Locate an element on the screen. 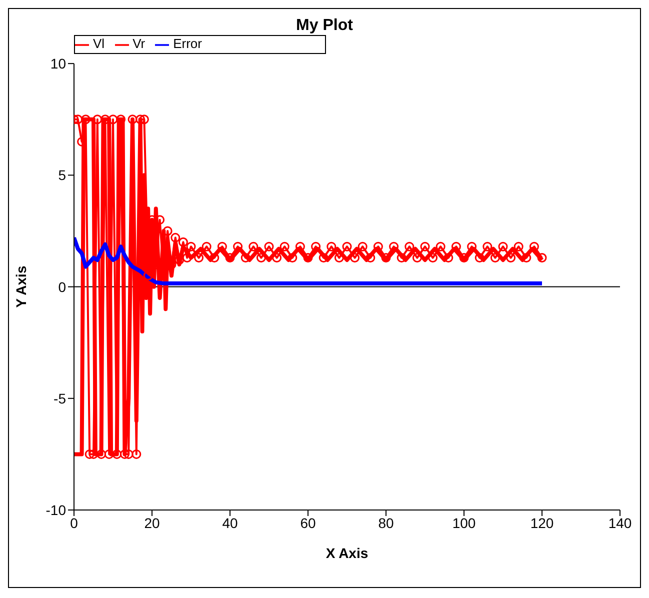 Image resolution: width=649 pixels, height=598 pixels. x-tick-label: 20 is located at coordinates (152, 522).